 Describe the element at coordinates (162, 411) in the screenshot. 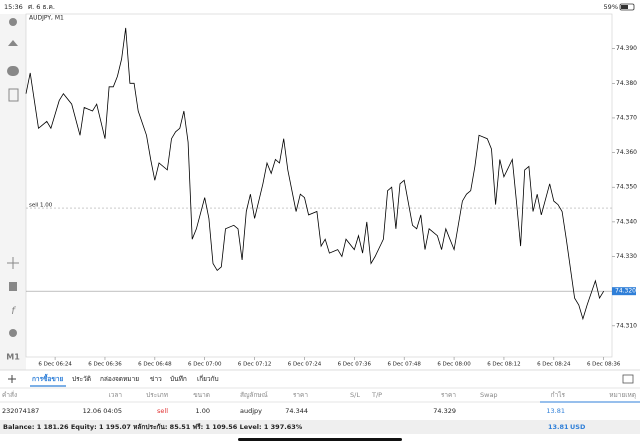

I see `table-cell: sell` at that location.